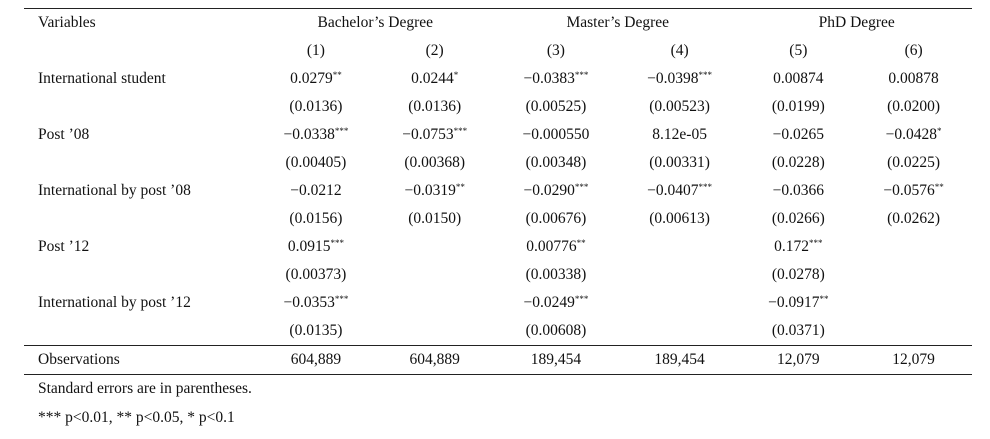  Describe the element at coordinates (856, 22) in the screenshot. I see `group-header-phd: PhD Degree` at that location.